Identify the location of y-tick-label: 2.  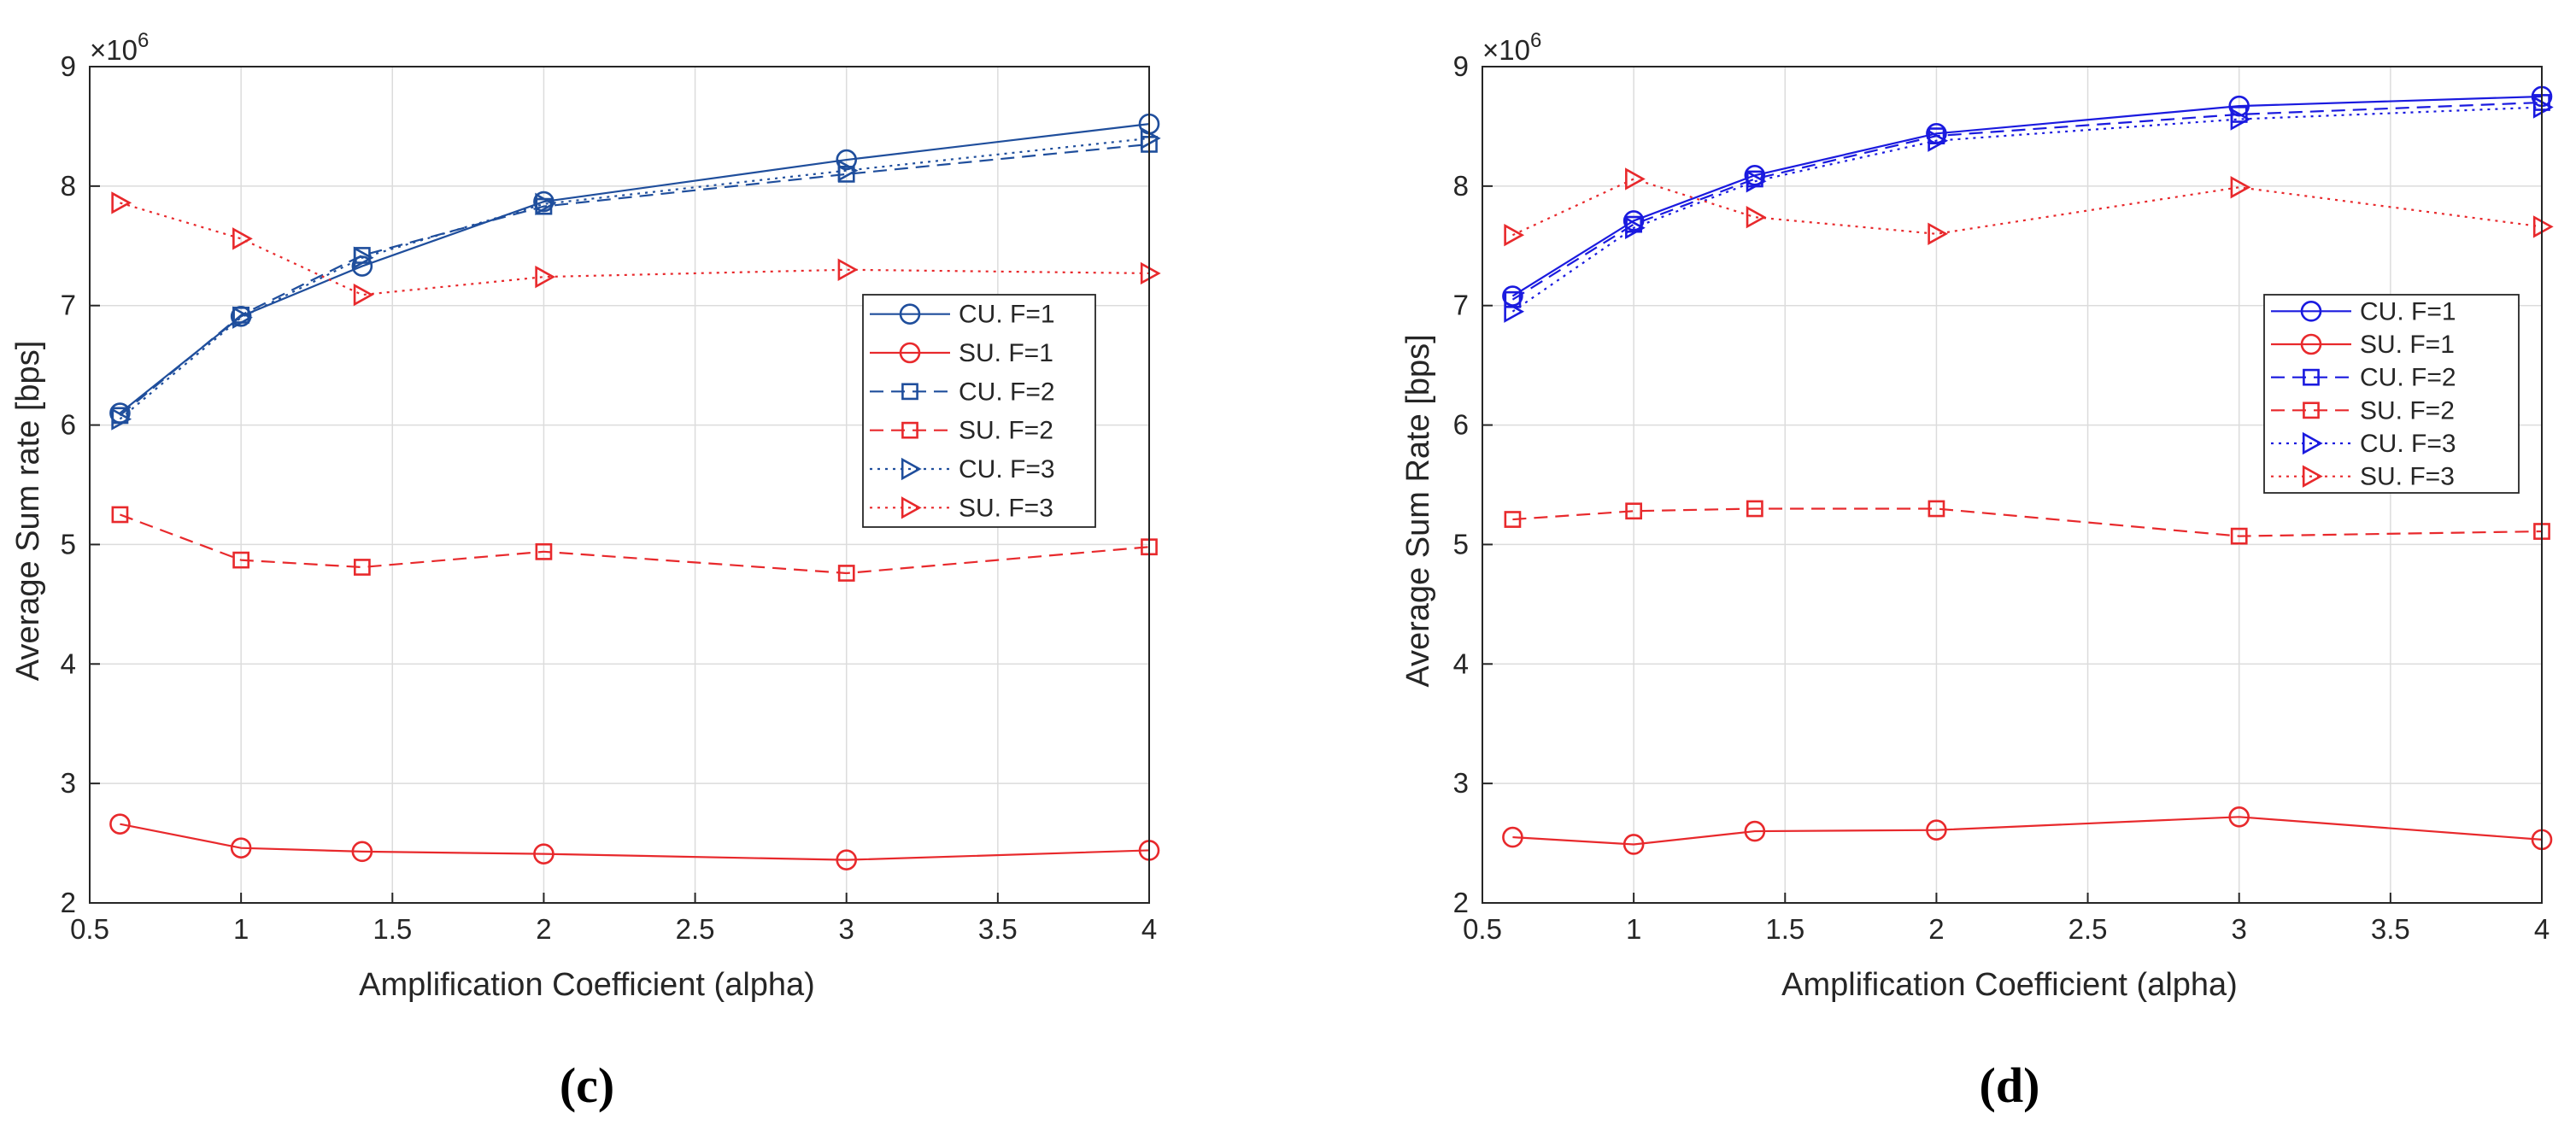
(68, 902).